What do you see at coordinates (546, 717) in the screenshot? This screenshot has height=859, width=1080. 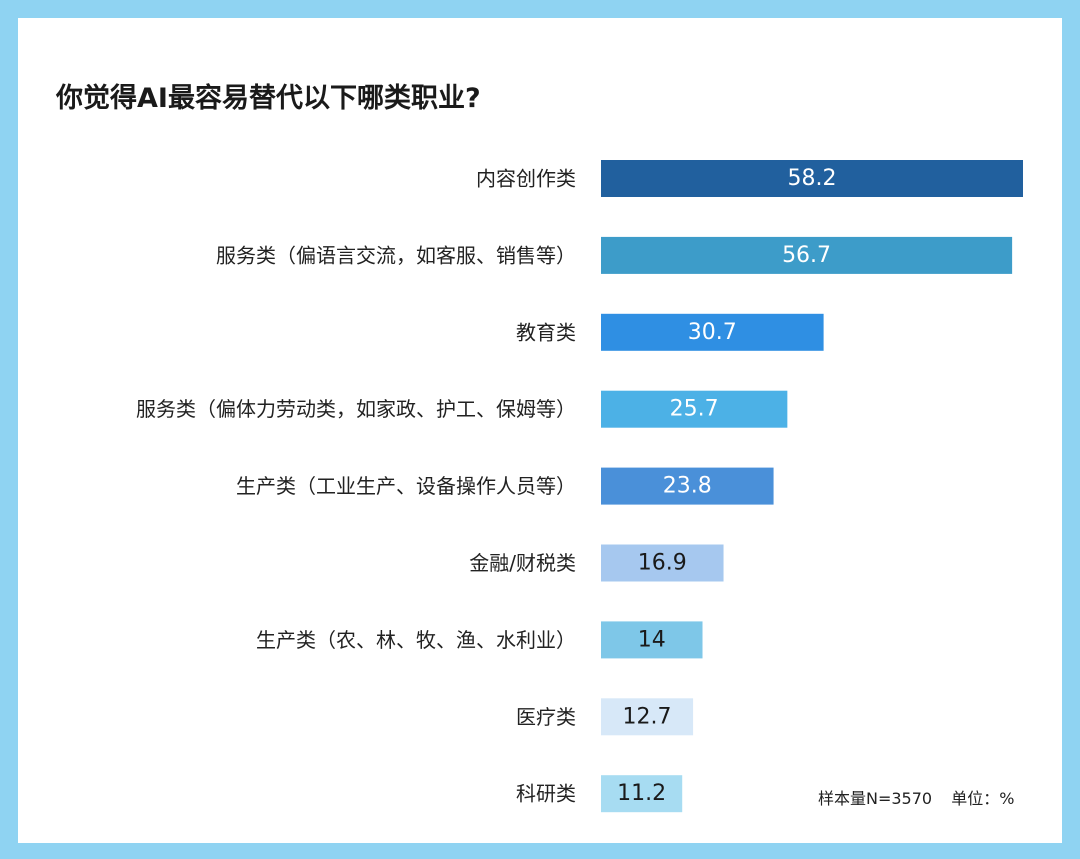 I see `category-label-7: 医疗类` at bounding box center [546, 717].